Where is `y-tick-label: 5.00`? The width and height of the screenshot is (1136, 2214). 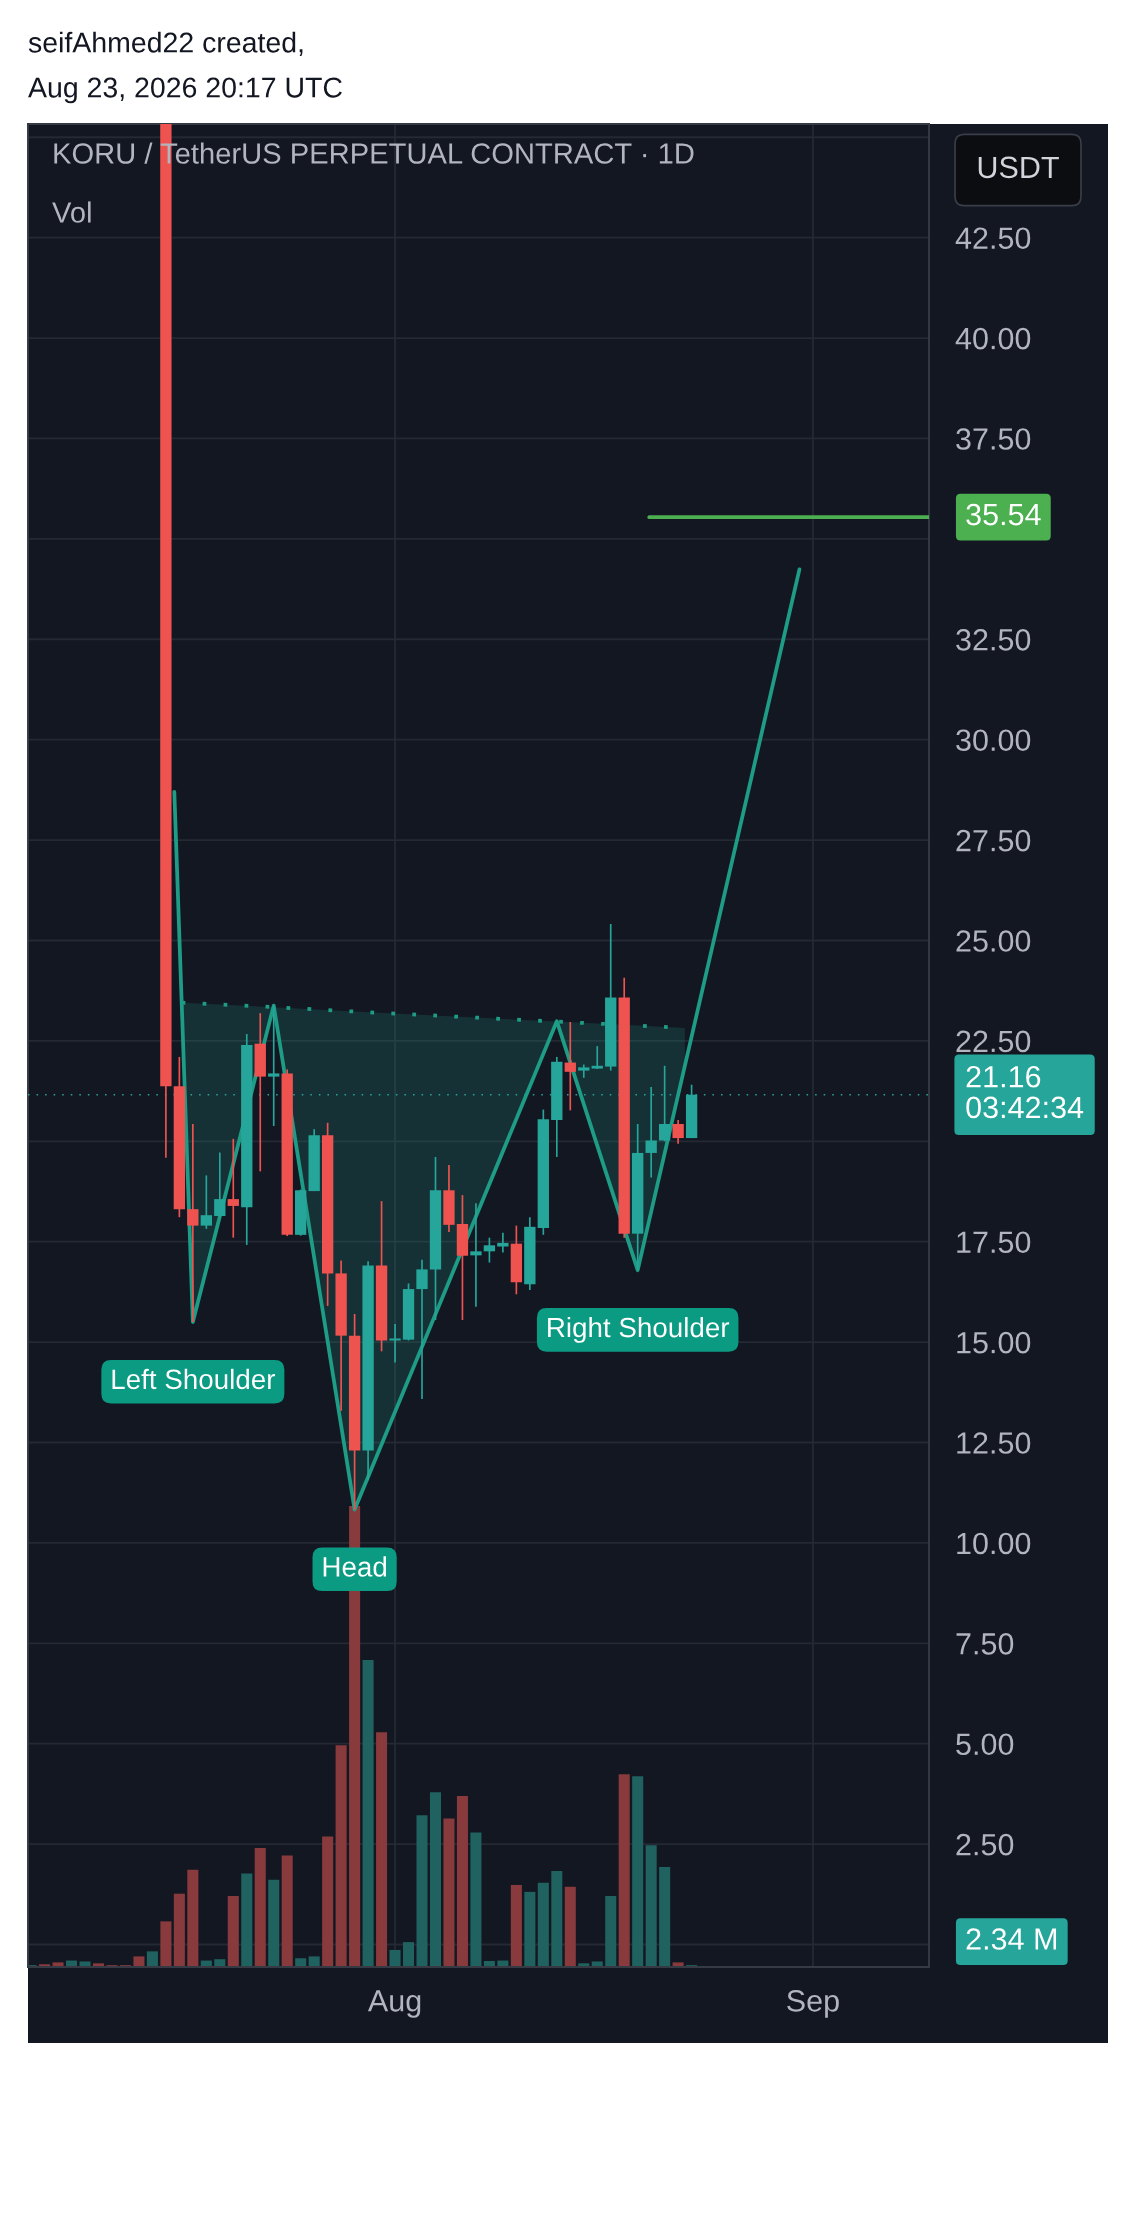 y-tick-label: 5.00 is located at coordinates (985, 1744).